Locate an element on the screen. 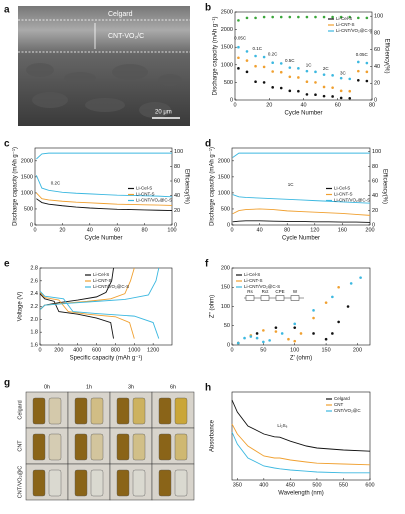 The height and width of the screenshot is (514, 405). y2-axis-label: Efficiency(%) is located at coordinates (384, 186).